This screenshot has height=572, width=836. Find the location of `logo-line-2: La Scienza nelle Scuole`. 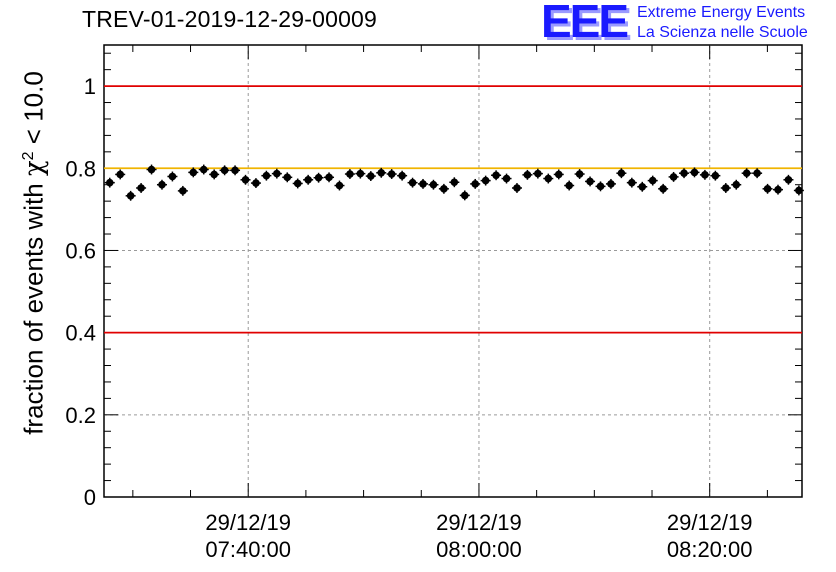

logo-line-2: La Scienza nelle Scuole is located at coordinates (722, 32).